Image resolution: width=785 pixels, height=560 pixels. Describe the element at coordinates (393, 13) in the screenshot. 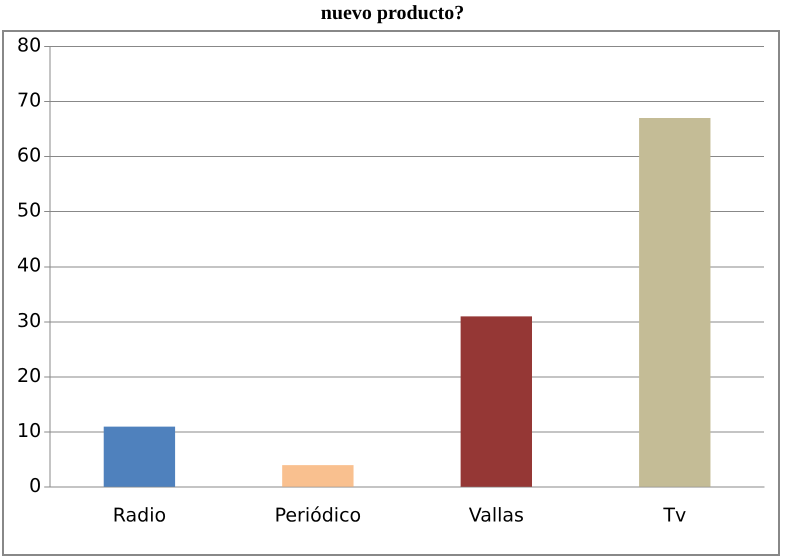

I see `chart-title: nuevo producto?` at that location.